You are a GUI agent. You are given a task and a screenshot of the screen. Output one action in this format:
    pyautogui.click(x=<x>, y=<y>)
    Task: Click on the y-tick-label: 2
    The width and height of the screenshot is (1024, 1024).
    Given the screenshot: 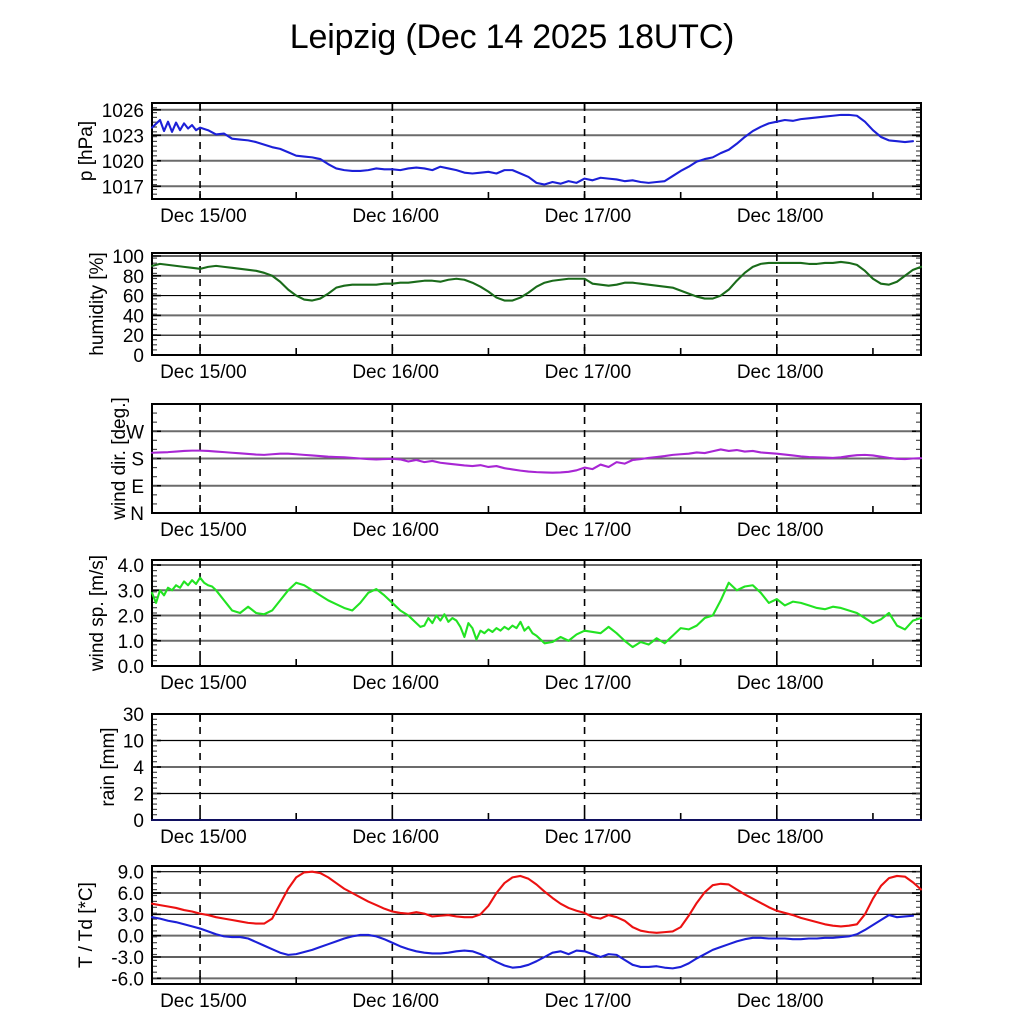 What is the action you would take?
    pyautogui.click(x=138, y=795)
    